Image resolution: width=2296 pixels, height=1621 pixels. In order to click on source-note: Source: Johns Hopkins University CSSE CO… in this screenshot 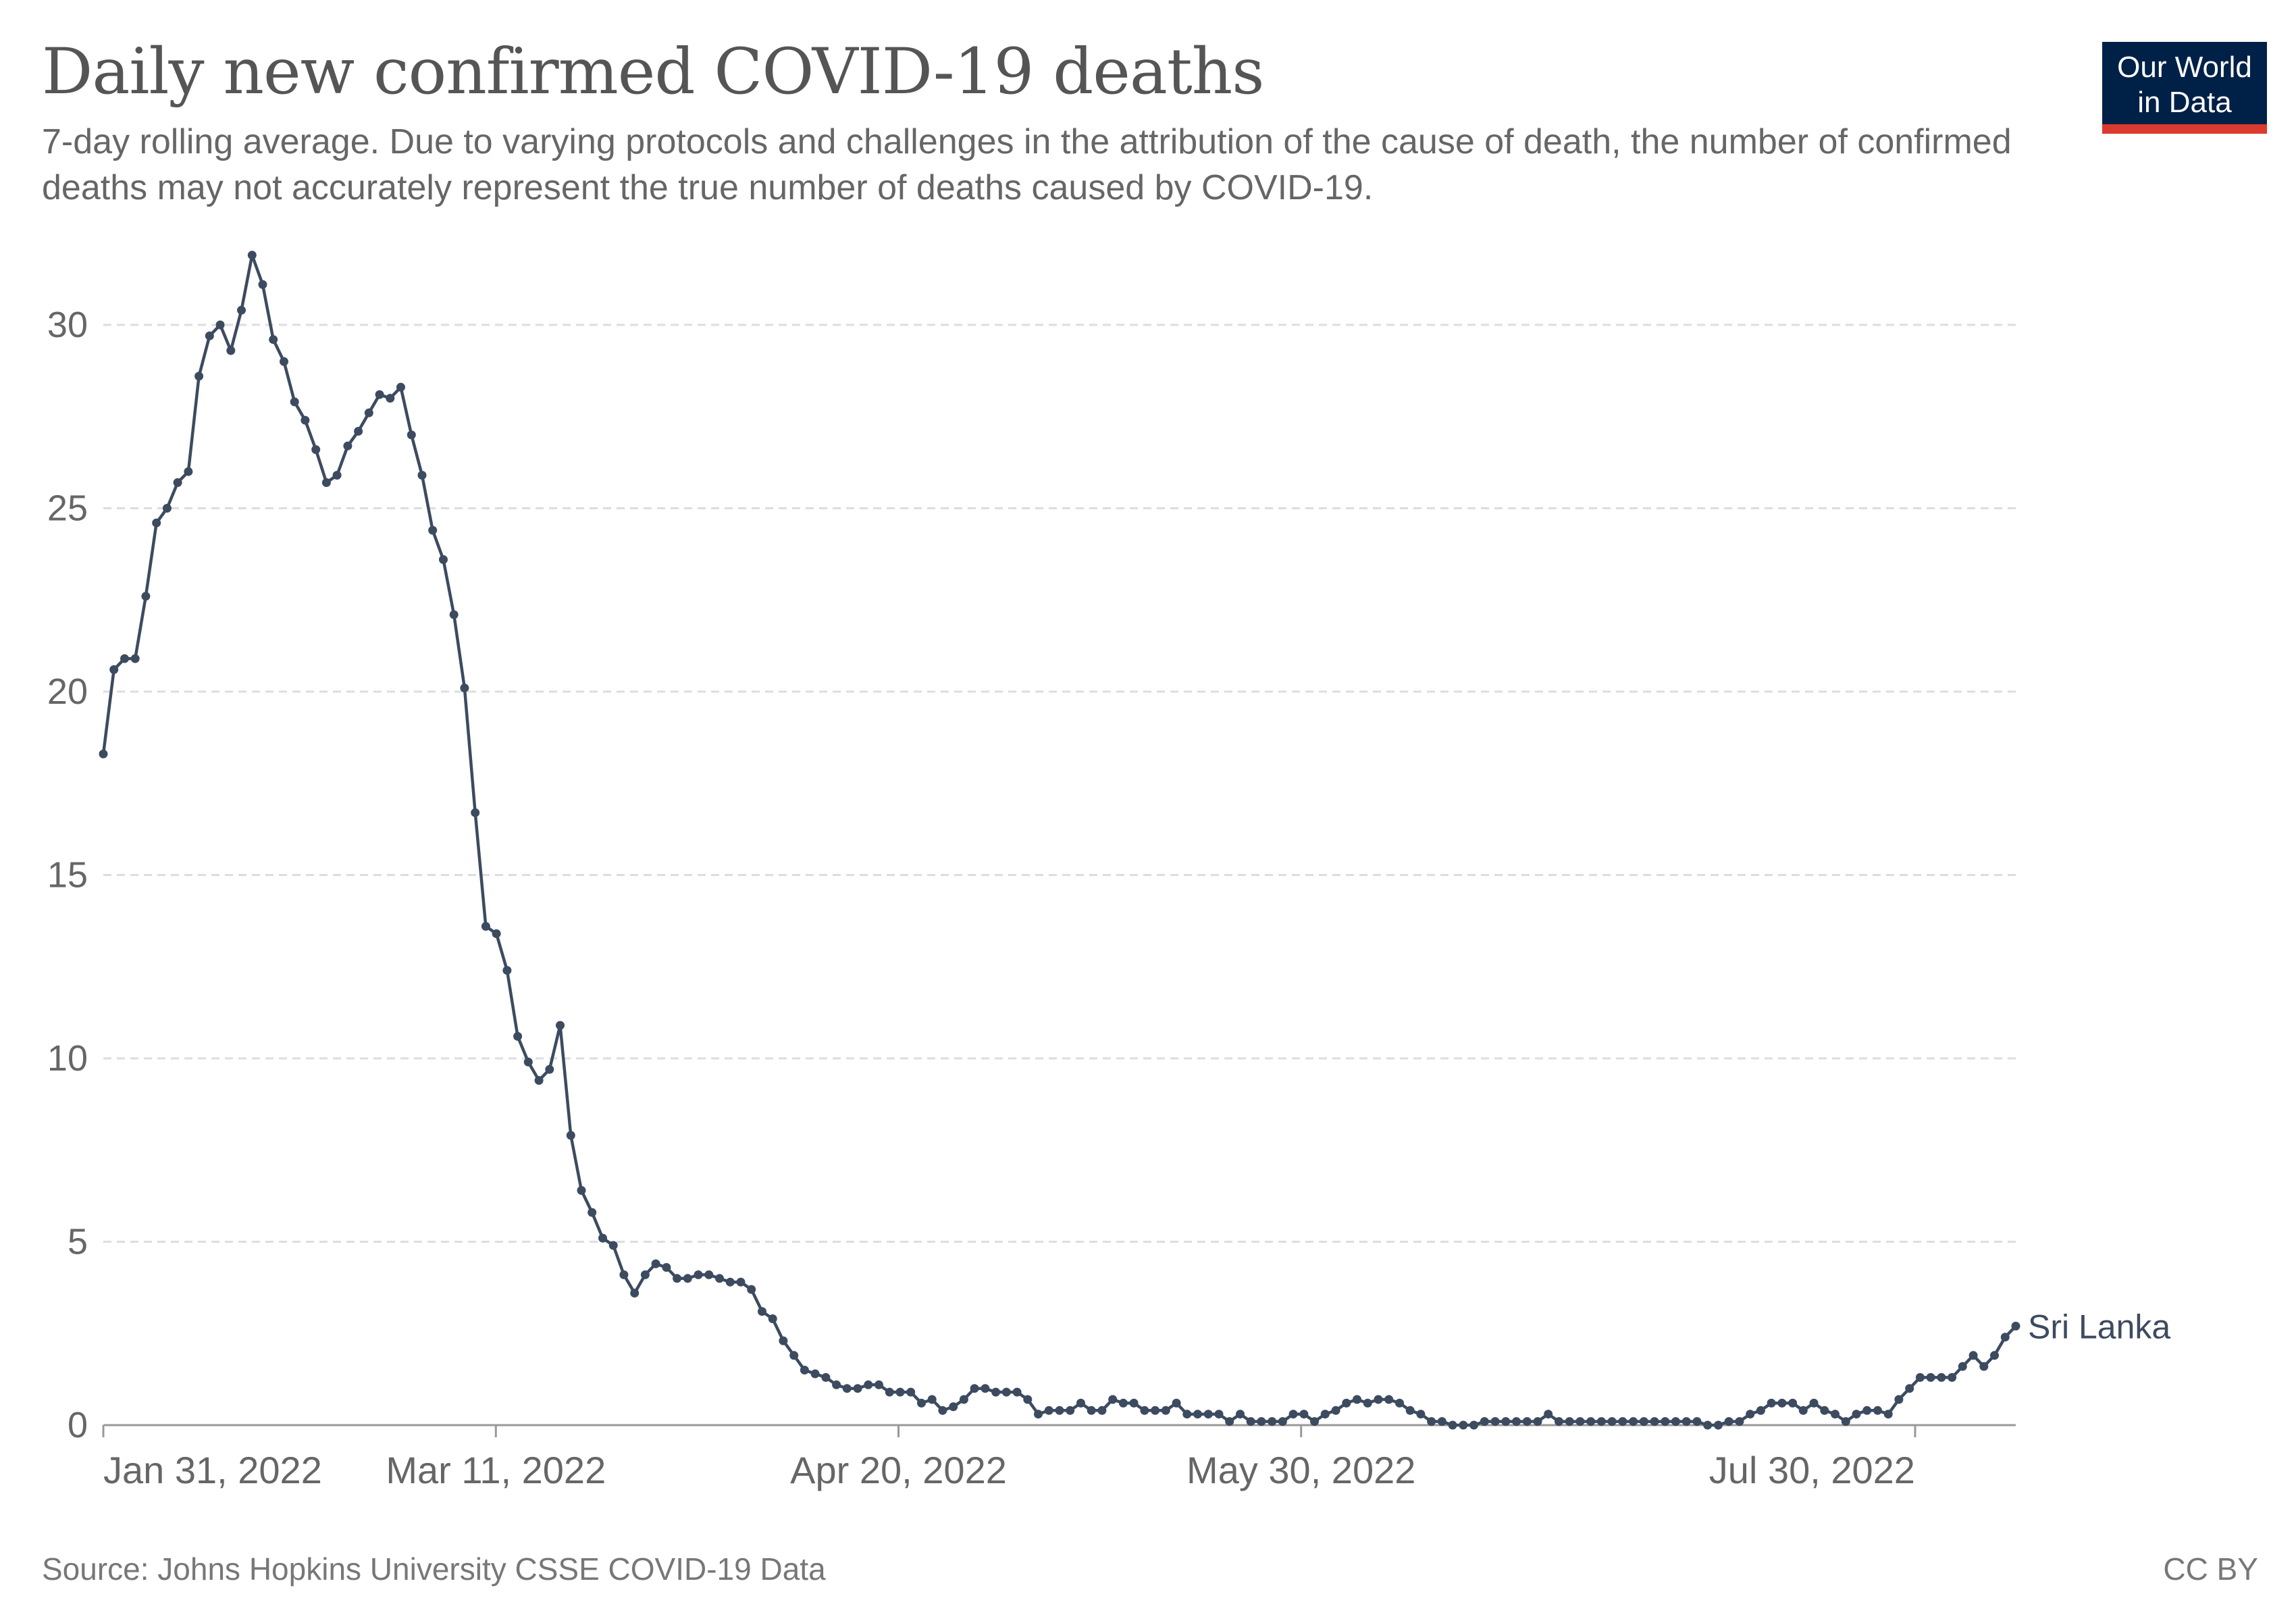, I will do `click(434, 1569)`.